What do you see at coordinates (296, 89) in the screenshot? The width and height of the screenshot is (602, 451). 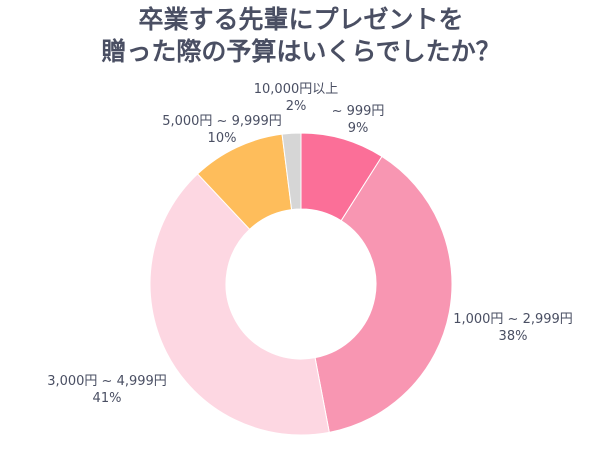 I see `slice-label-name-5: 10,000円以上` at bounding box center [296, 89].